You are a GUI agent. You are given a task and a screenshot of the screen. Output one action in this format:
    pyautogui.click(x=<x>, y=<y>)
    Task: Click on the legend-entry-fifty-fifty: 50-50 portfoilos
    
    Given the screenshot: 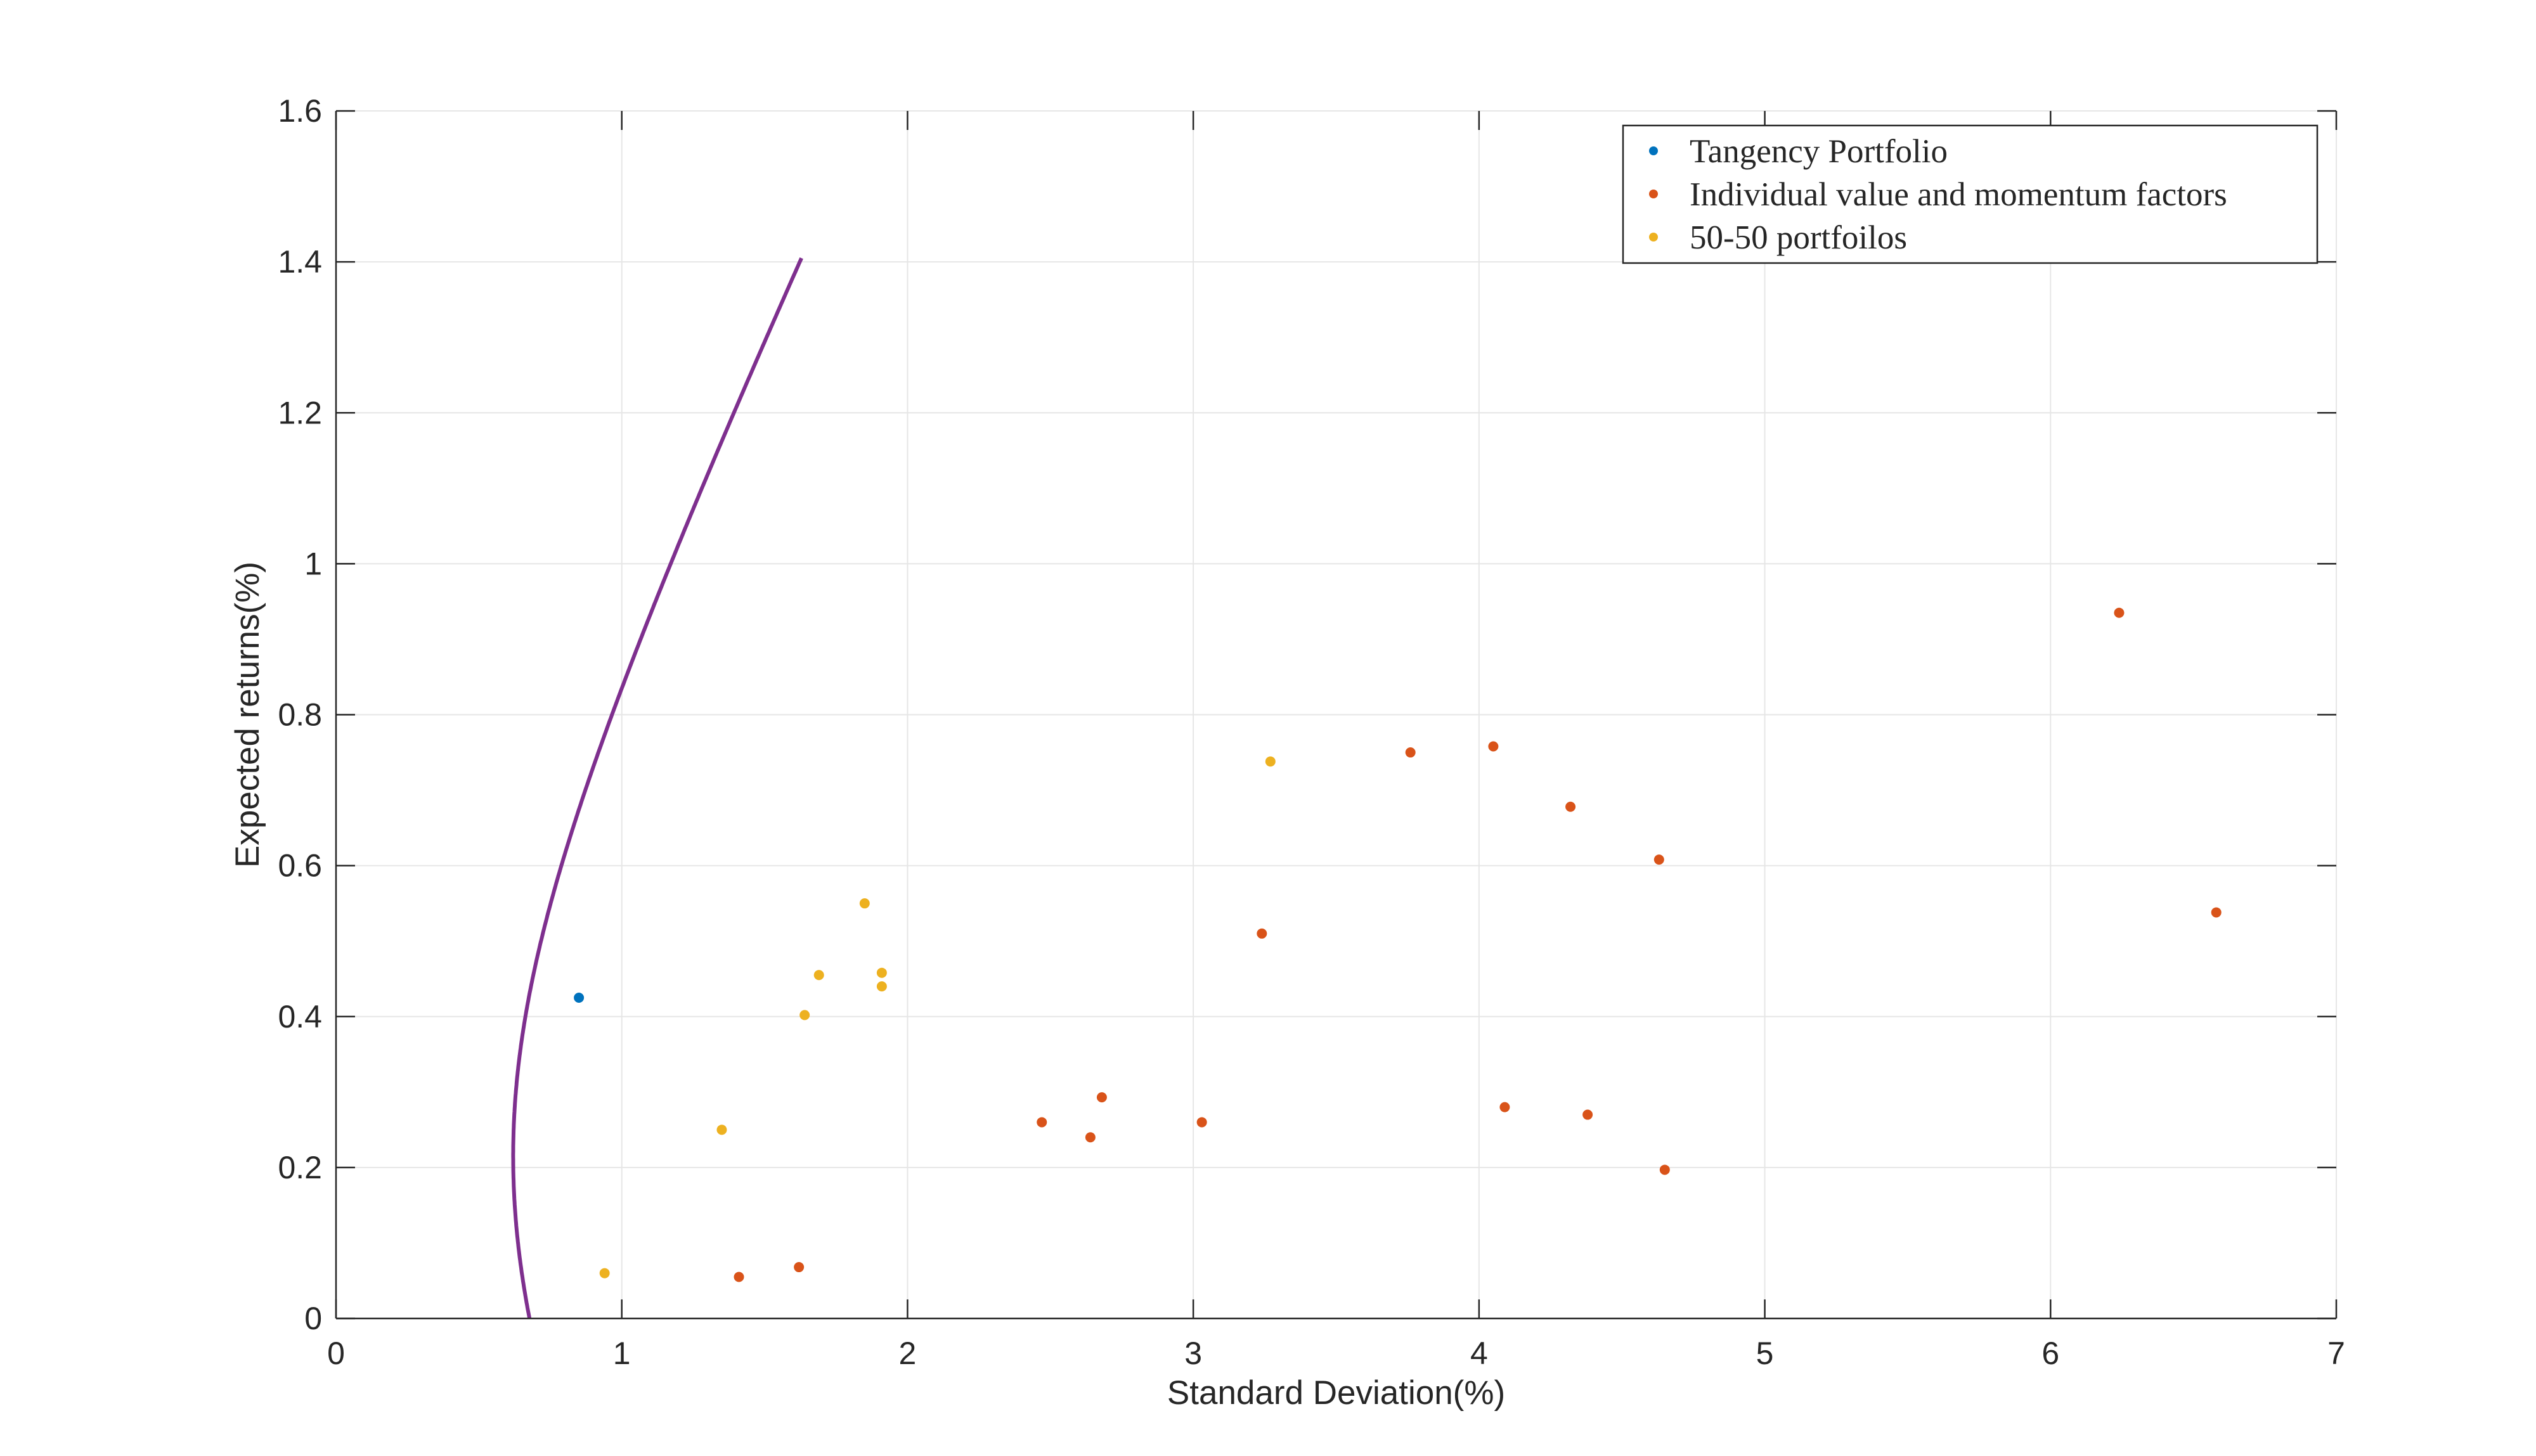 What is the action you would take?
    pyautogui.click(x=1799, y=237)
    